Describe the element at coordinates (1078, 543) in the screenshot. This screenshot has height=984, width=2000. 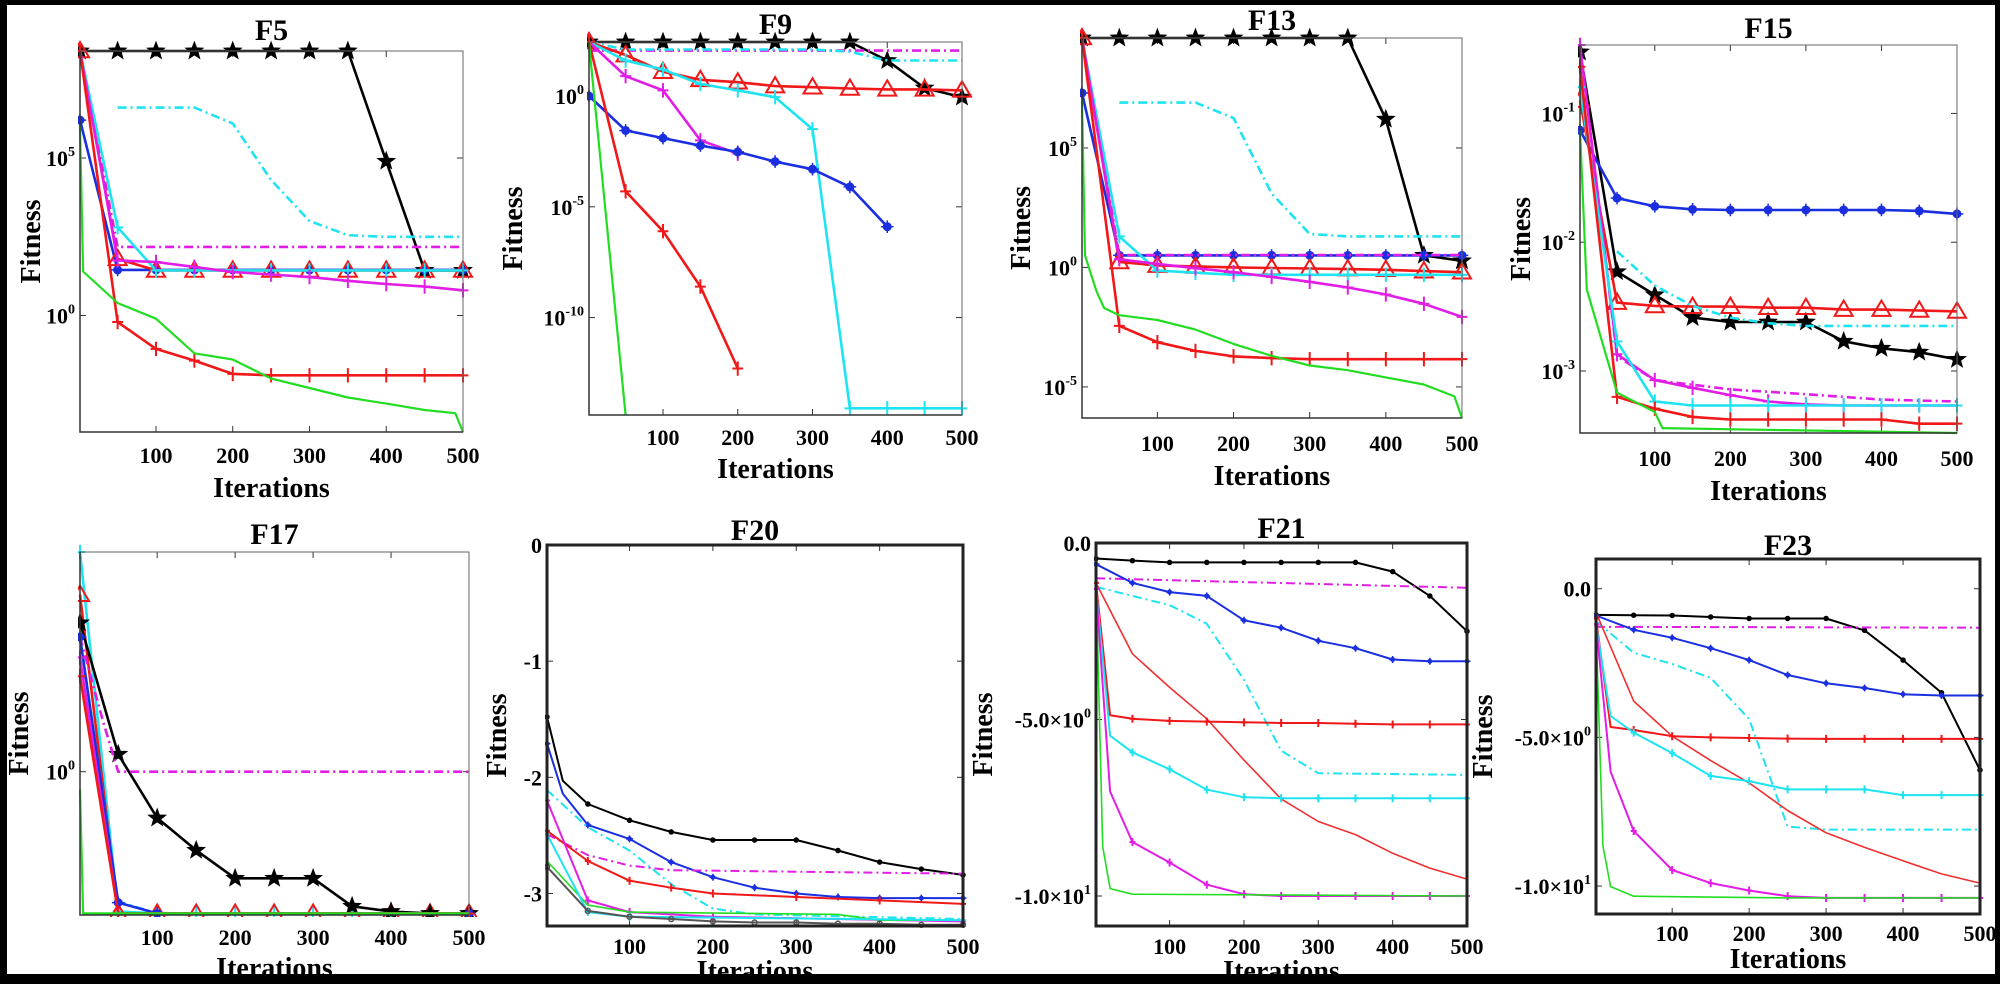
I see `y-tick-base: 0.0` at that location.